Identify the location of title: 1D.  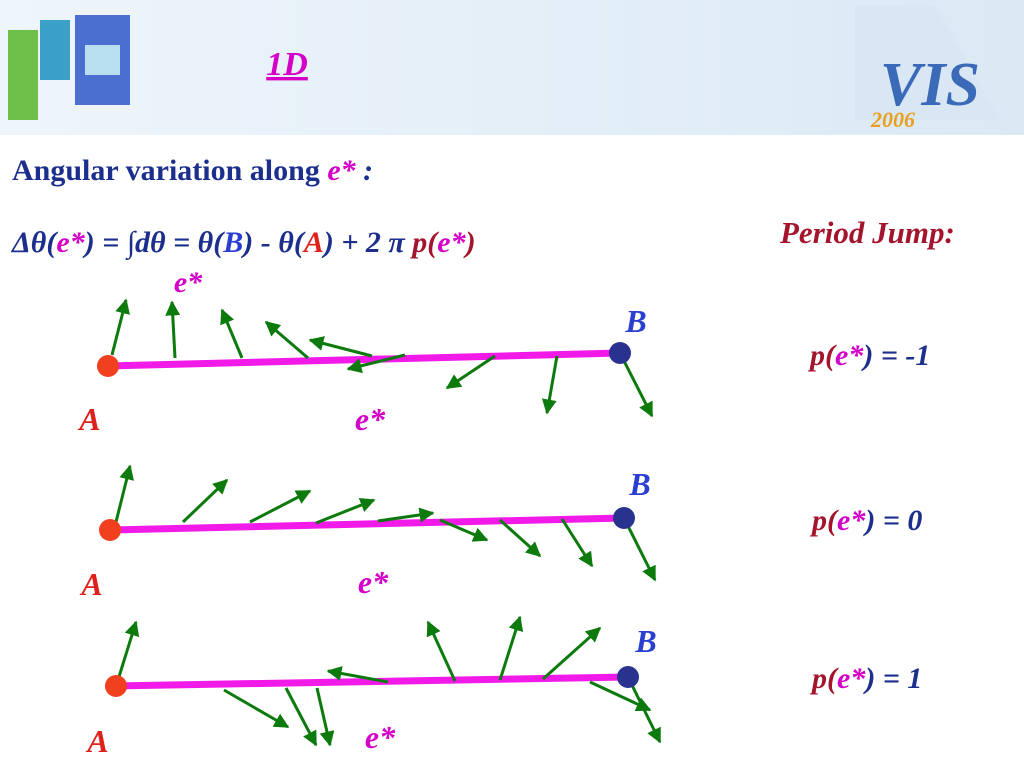
(287, 64).